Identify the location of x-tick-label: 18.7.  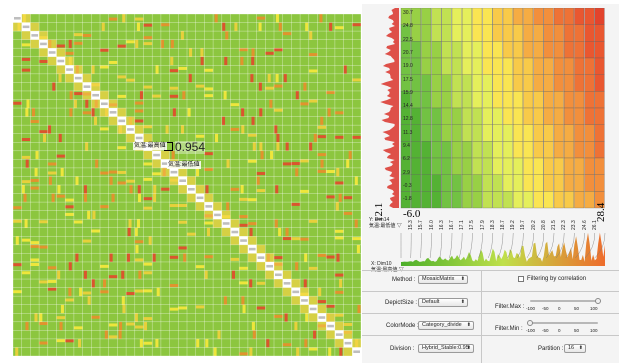
(503, 225).